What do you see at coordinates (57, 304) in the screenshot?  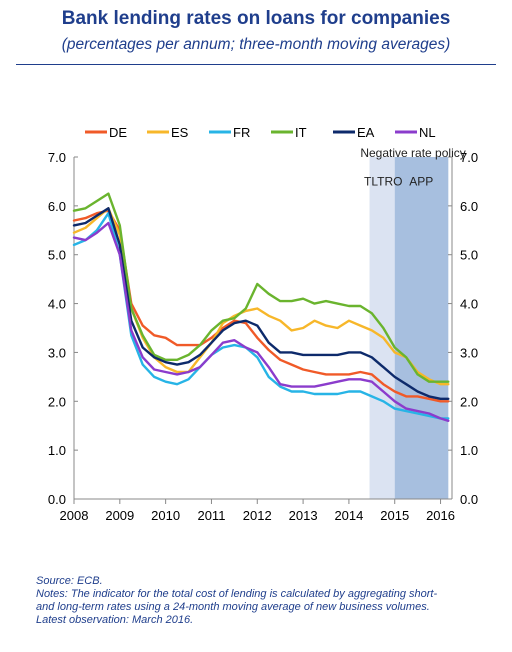 I see `y-tick-label-left: 4.0` at bounding box center [57, 304].